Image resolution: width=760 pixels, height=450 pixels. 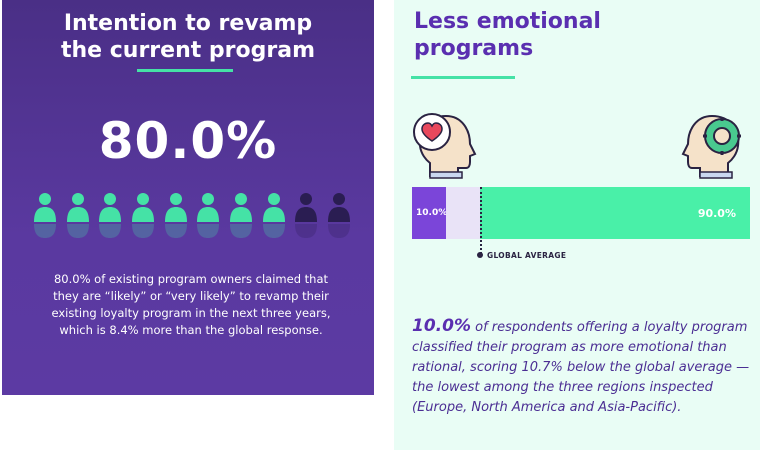 I want to click on right-title: Less emotional programs, so click(x=579, y=35).